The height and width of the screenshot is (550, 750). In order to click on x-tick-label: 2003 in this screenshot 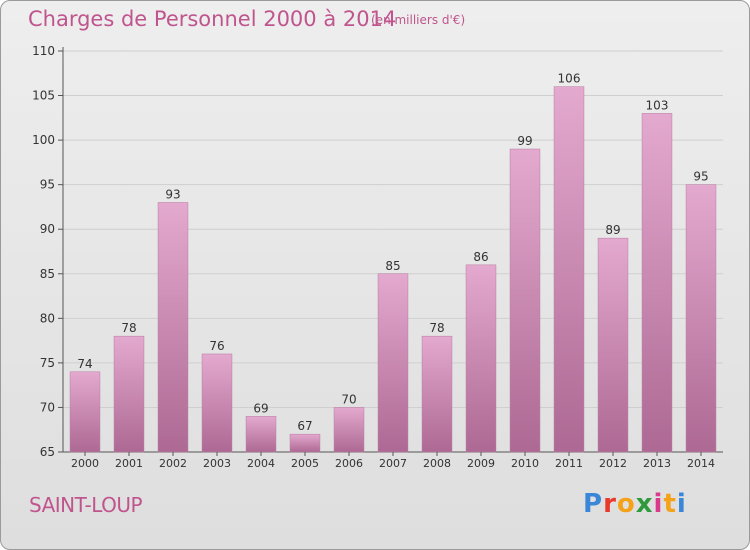, I will do `click(217, 463)`.